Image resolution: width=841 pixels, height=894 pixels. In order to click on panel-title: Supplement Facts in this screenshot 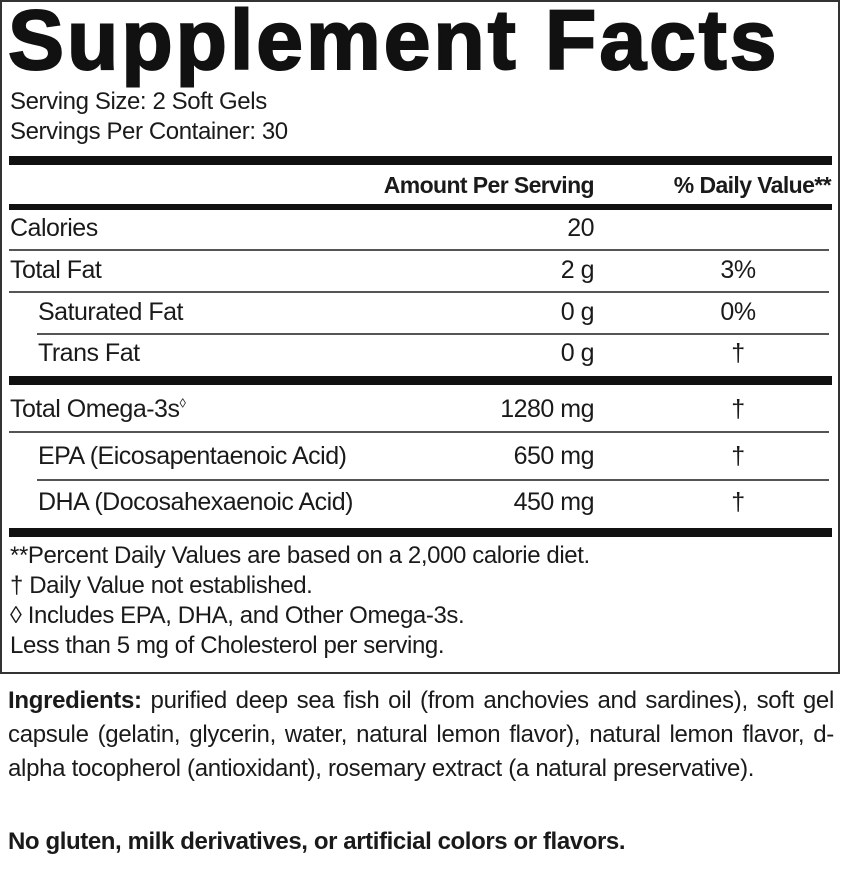, I will do `click(393, 44)`.